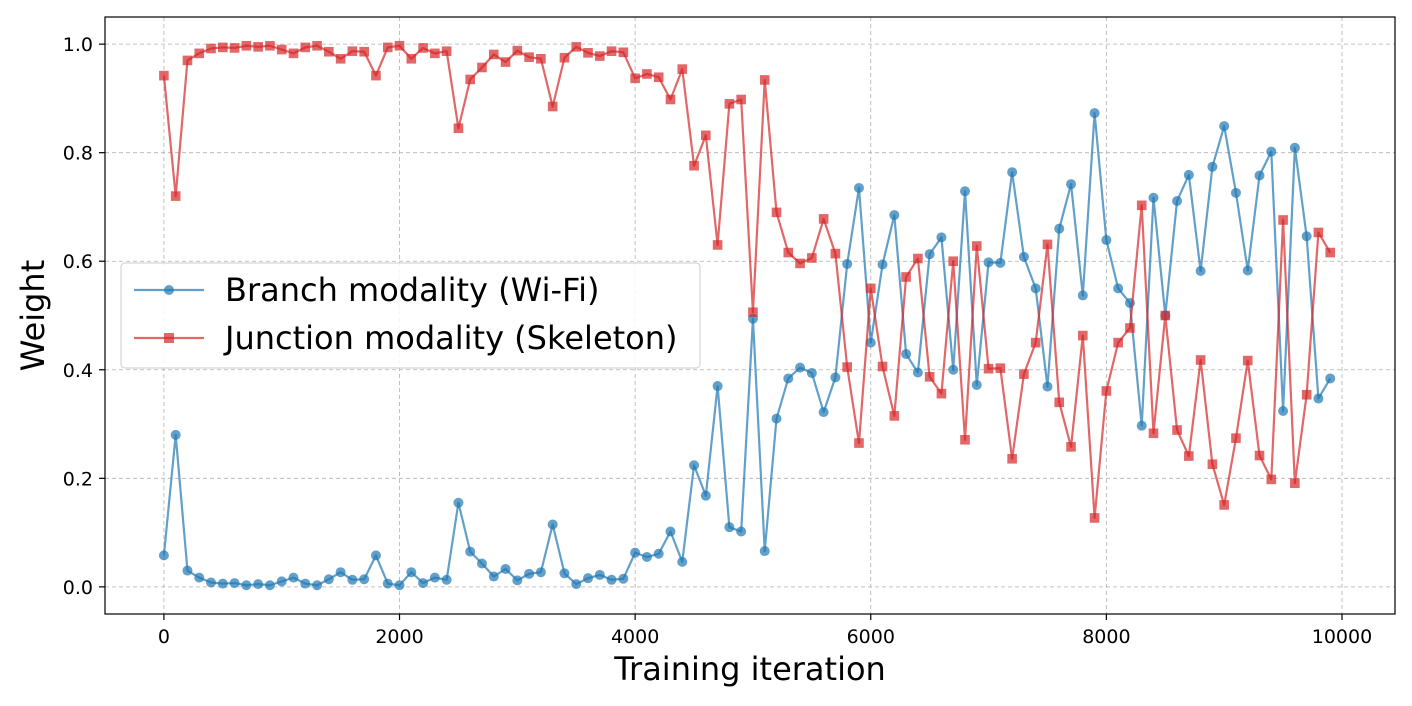 This screenshot has height=706, width=1412. I want to click on x-tick-label: 0, so click(164, 637).